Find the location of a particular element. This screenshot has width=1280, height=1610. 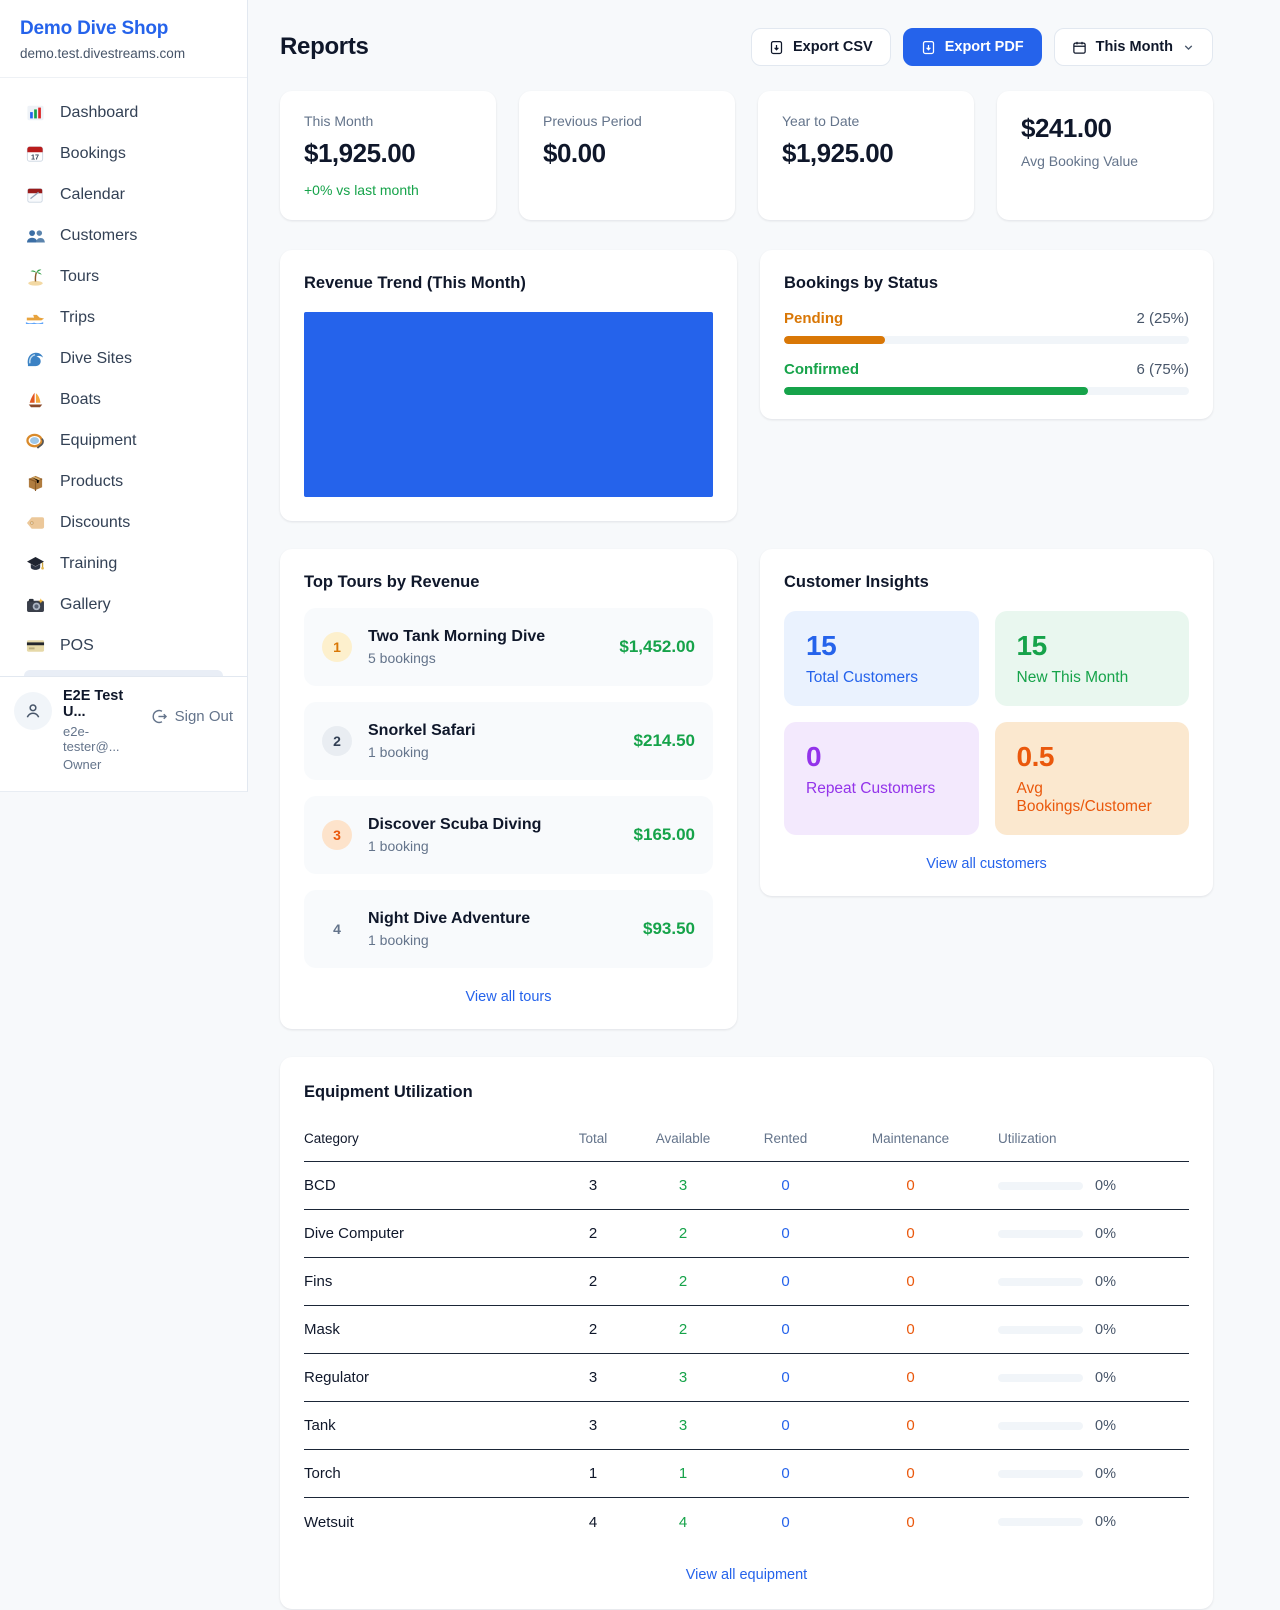

sidebar-item-label: Products is located at coordinates (92, 481).